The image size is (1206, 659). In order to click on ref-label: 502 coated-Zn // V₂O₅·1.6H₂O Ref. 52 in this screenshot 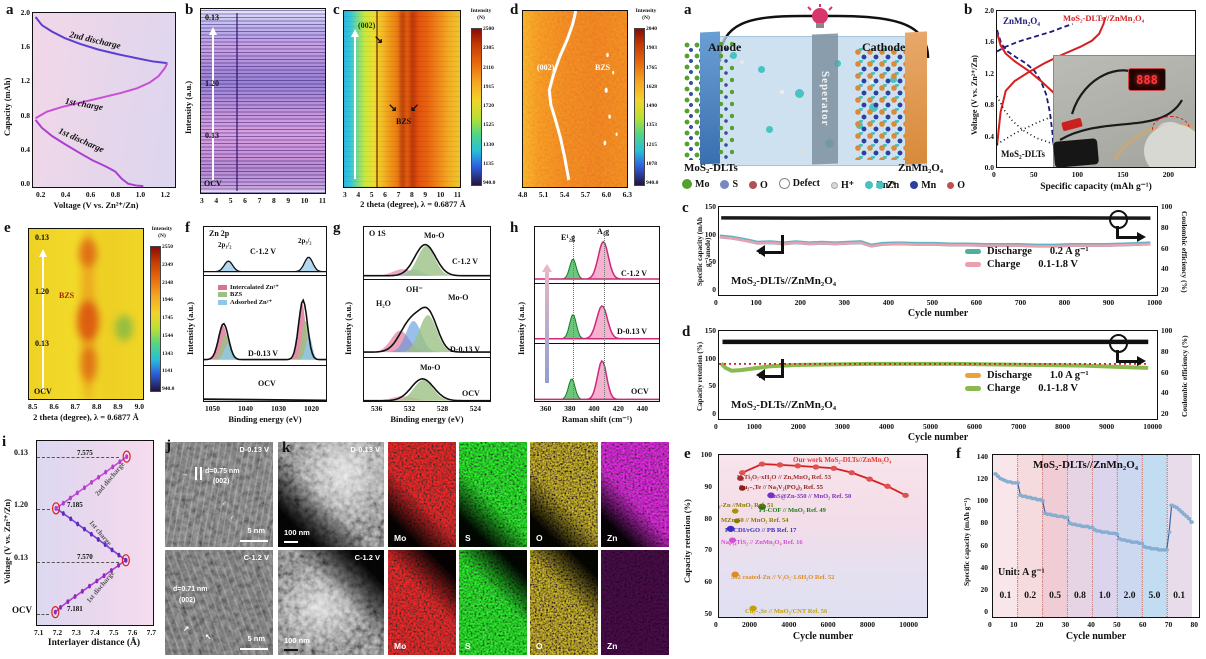, I will do `click(783, 577)`.